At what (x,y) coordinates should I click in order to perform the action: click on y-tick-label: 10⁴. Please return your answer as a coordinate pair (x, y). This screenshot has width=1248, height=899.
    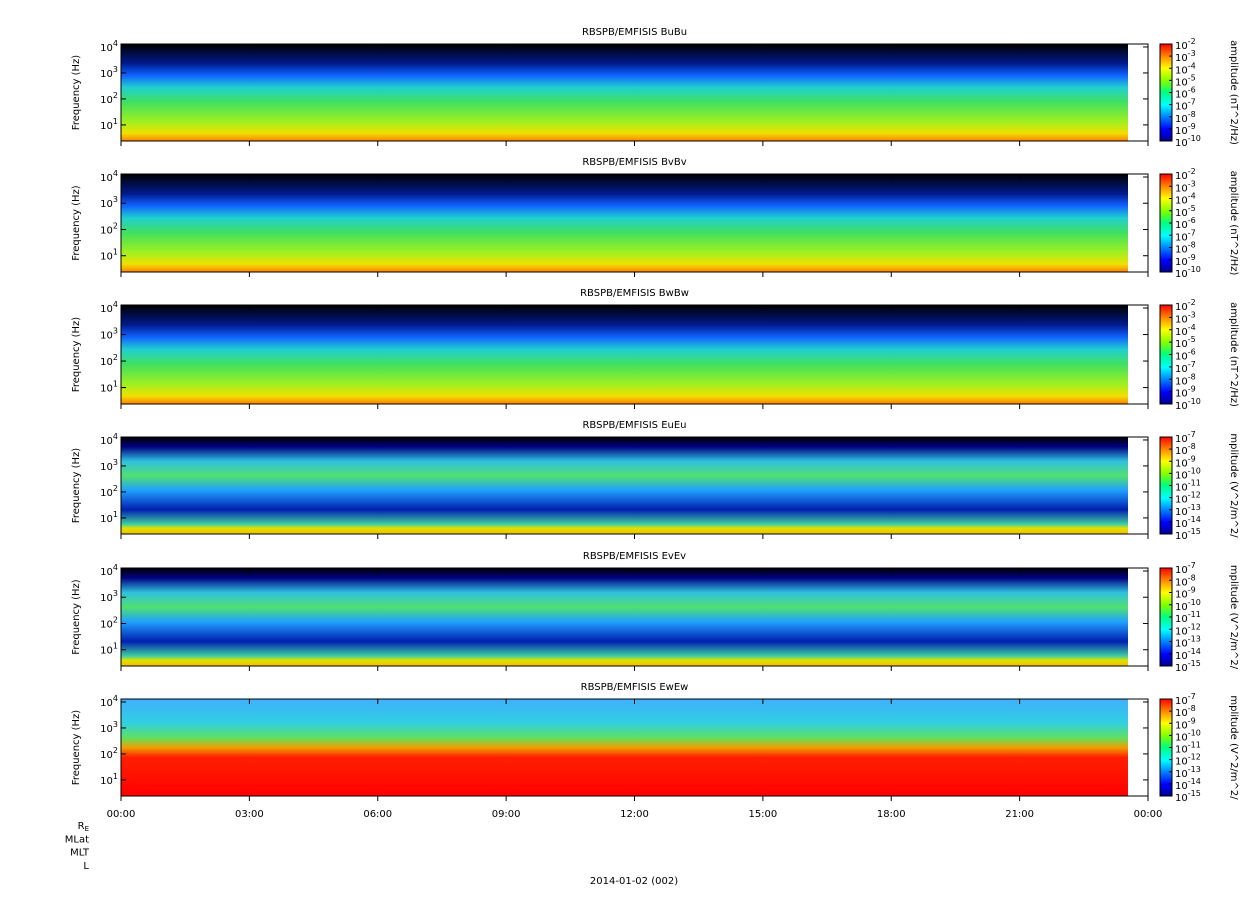
    Looking at the image, I should click on (109, 570).